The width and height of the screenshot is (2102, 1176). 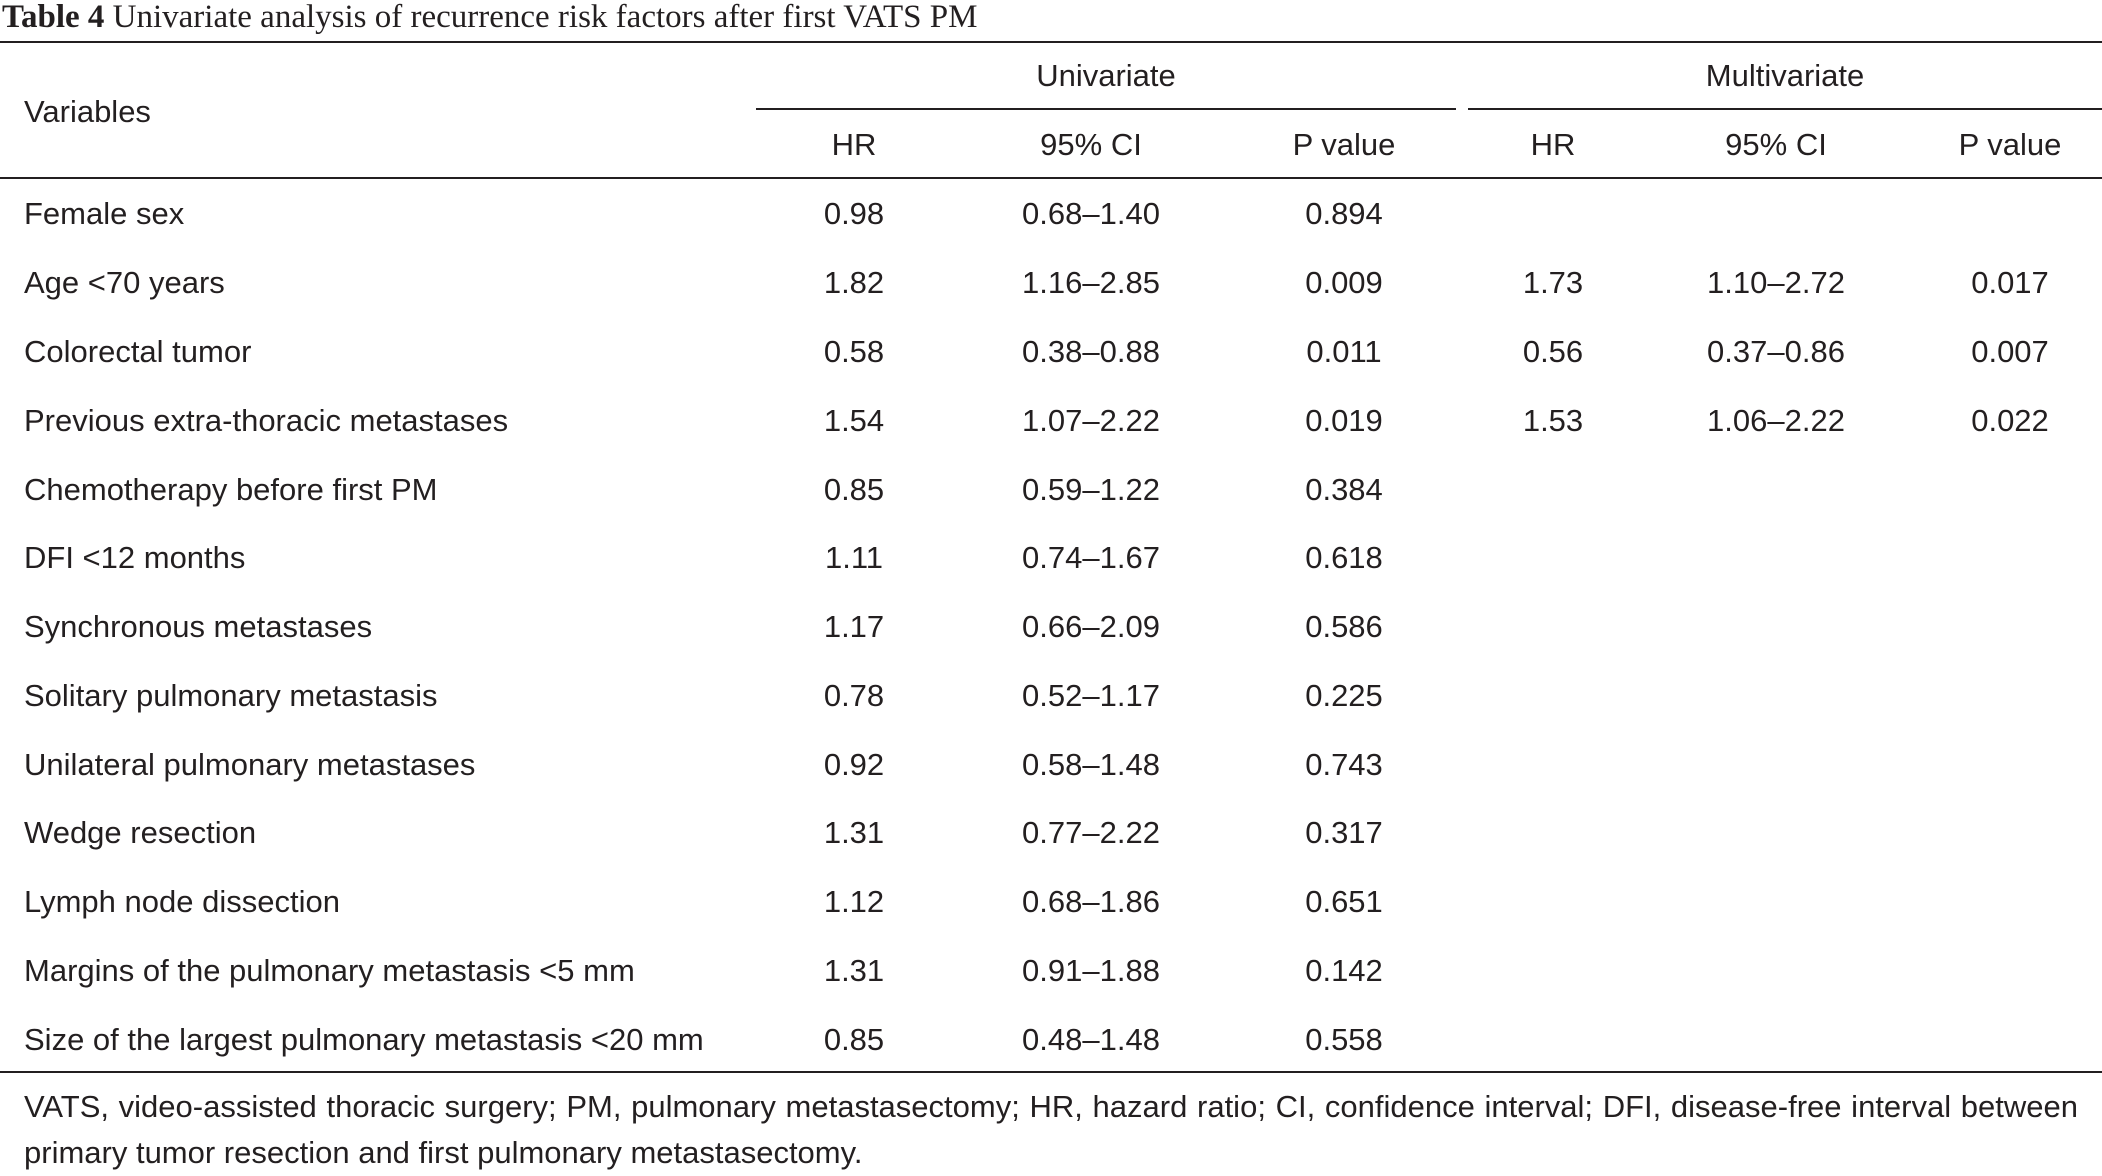 I want to click on univariate-group-rule, so click(x=1106, y=109).